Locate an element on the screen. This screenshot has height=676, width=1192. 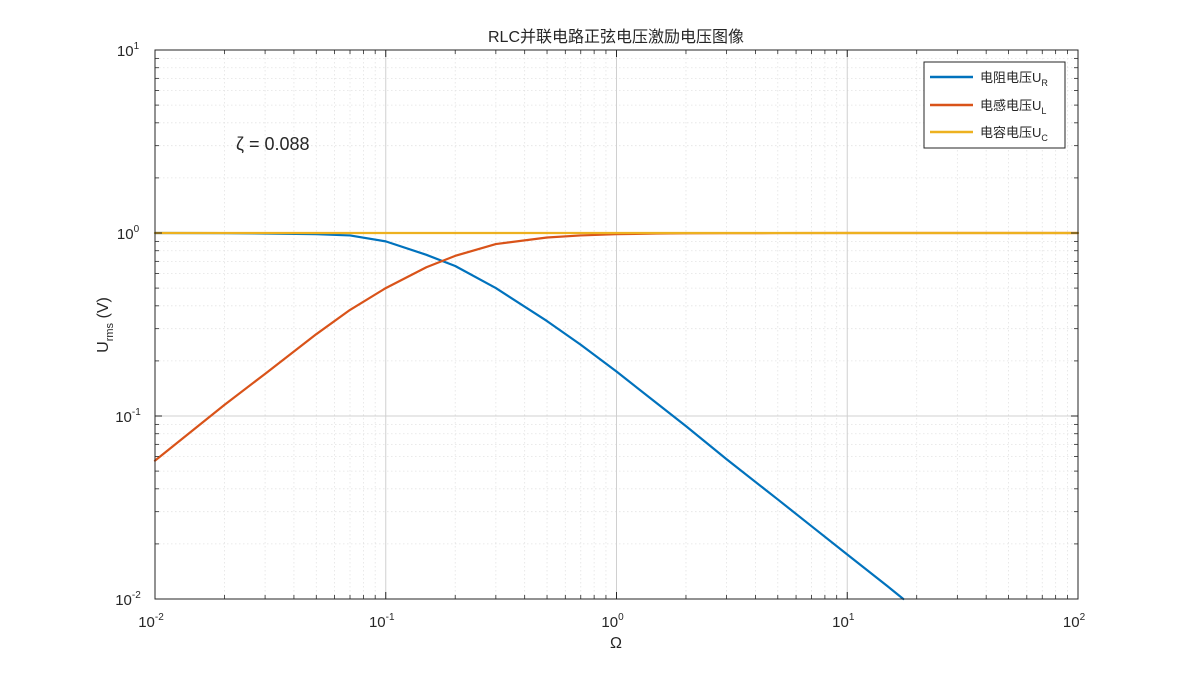
x-tick-label: 10⁰ is located at coordinates (612, 621).